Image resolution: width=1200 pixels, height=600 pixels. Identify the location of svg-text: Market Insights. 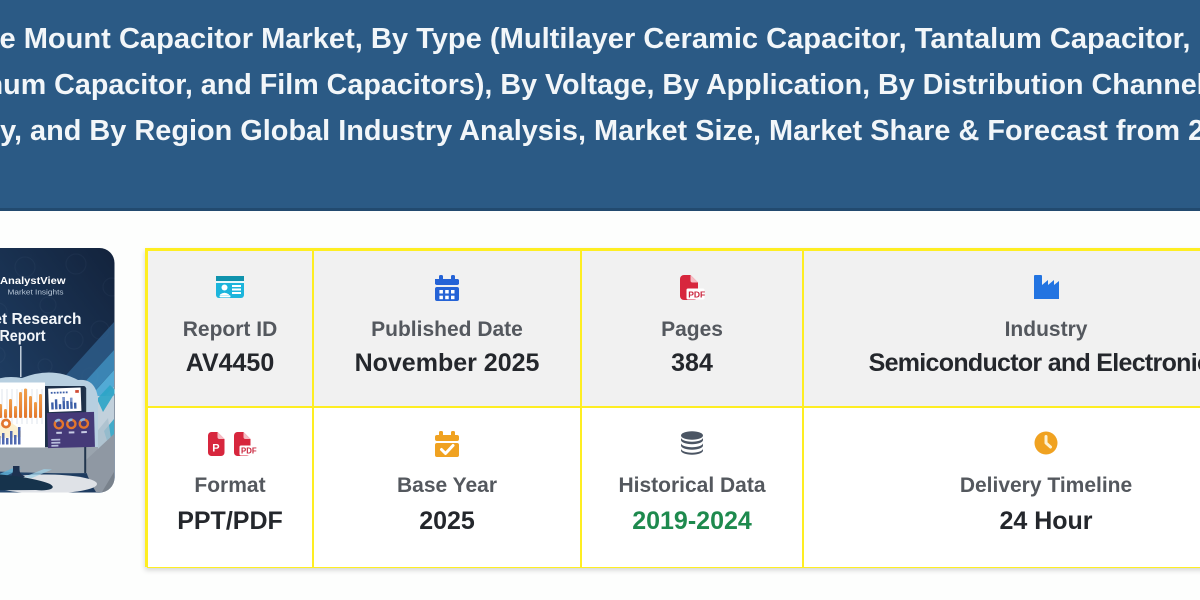
(36, 293).